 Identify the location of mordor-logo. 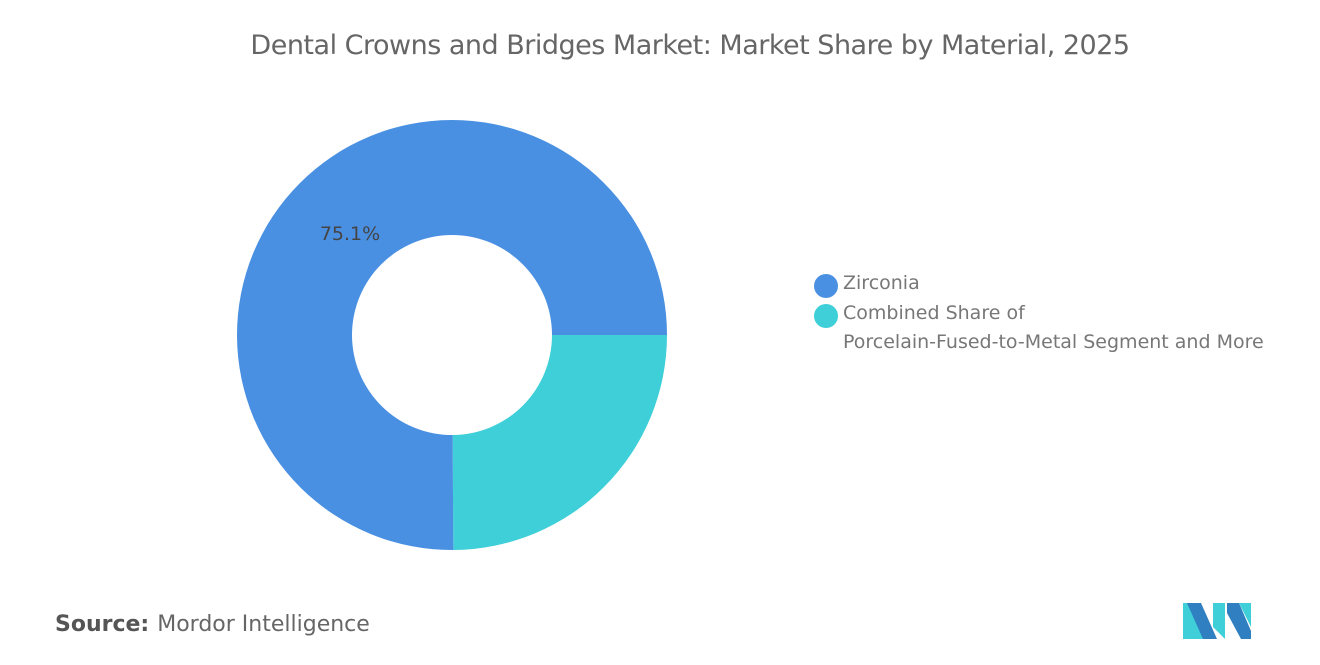
(1217, 621).